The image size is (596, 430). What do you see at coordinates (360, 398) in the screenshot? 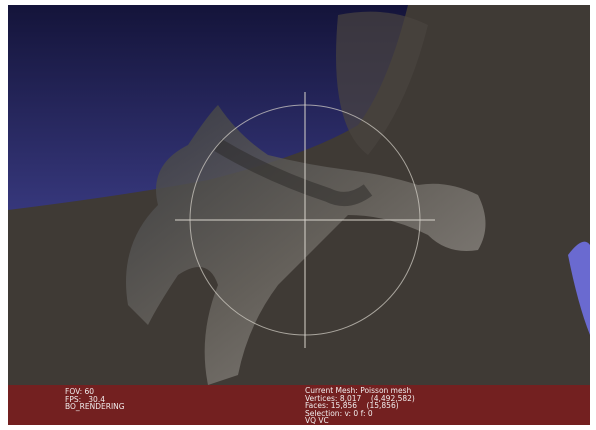
I see `info-line: Vertices: 8,017 (4,492,582)` at bounding box center [360, 398].